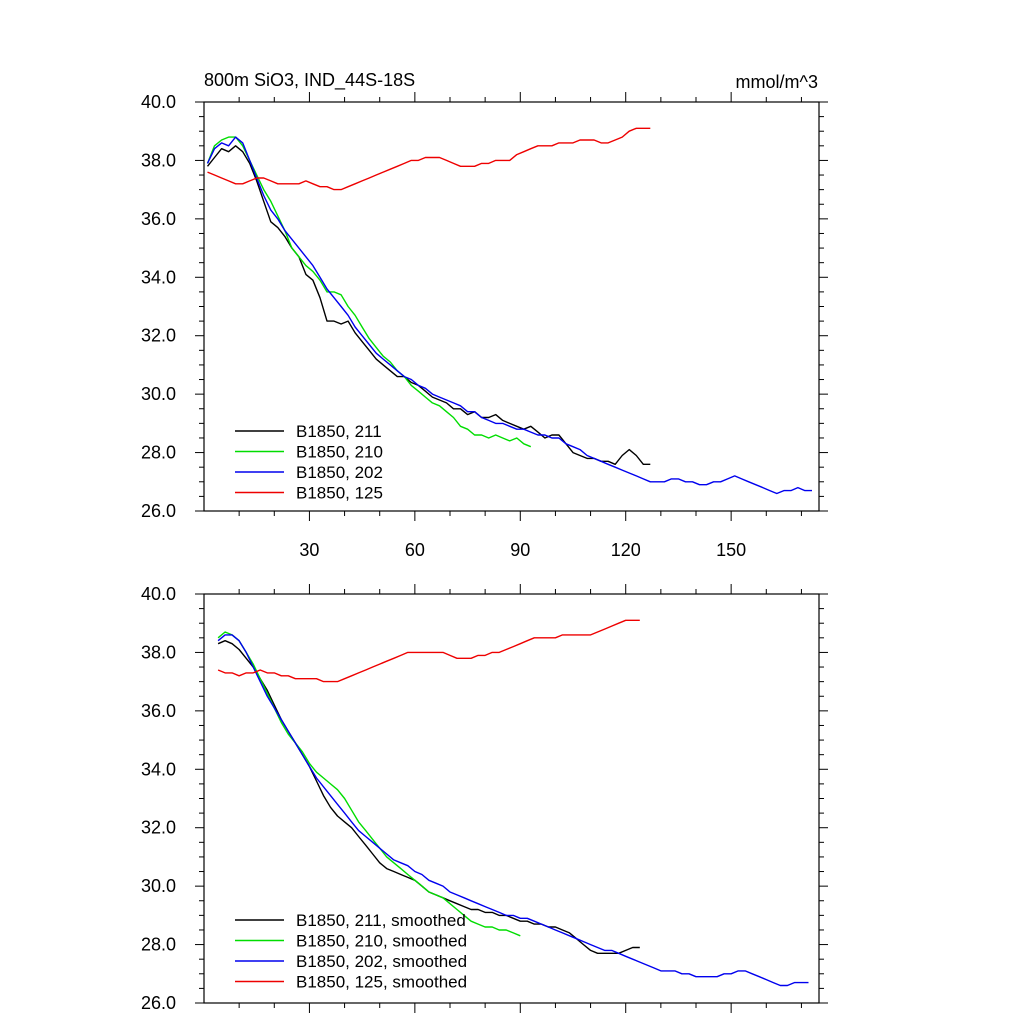 This screenshot has width=1024, height=1024. I want to click on chart-title: 800m SiO3, IND_44S-18S, so click(309, 80).